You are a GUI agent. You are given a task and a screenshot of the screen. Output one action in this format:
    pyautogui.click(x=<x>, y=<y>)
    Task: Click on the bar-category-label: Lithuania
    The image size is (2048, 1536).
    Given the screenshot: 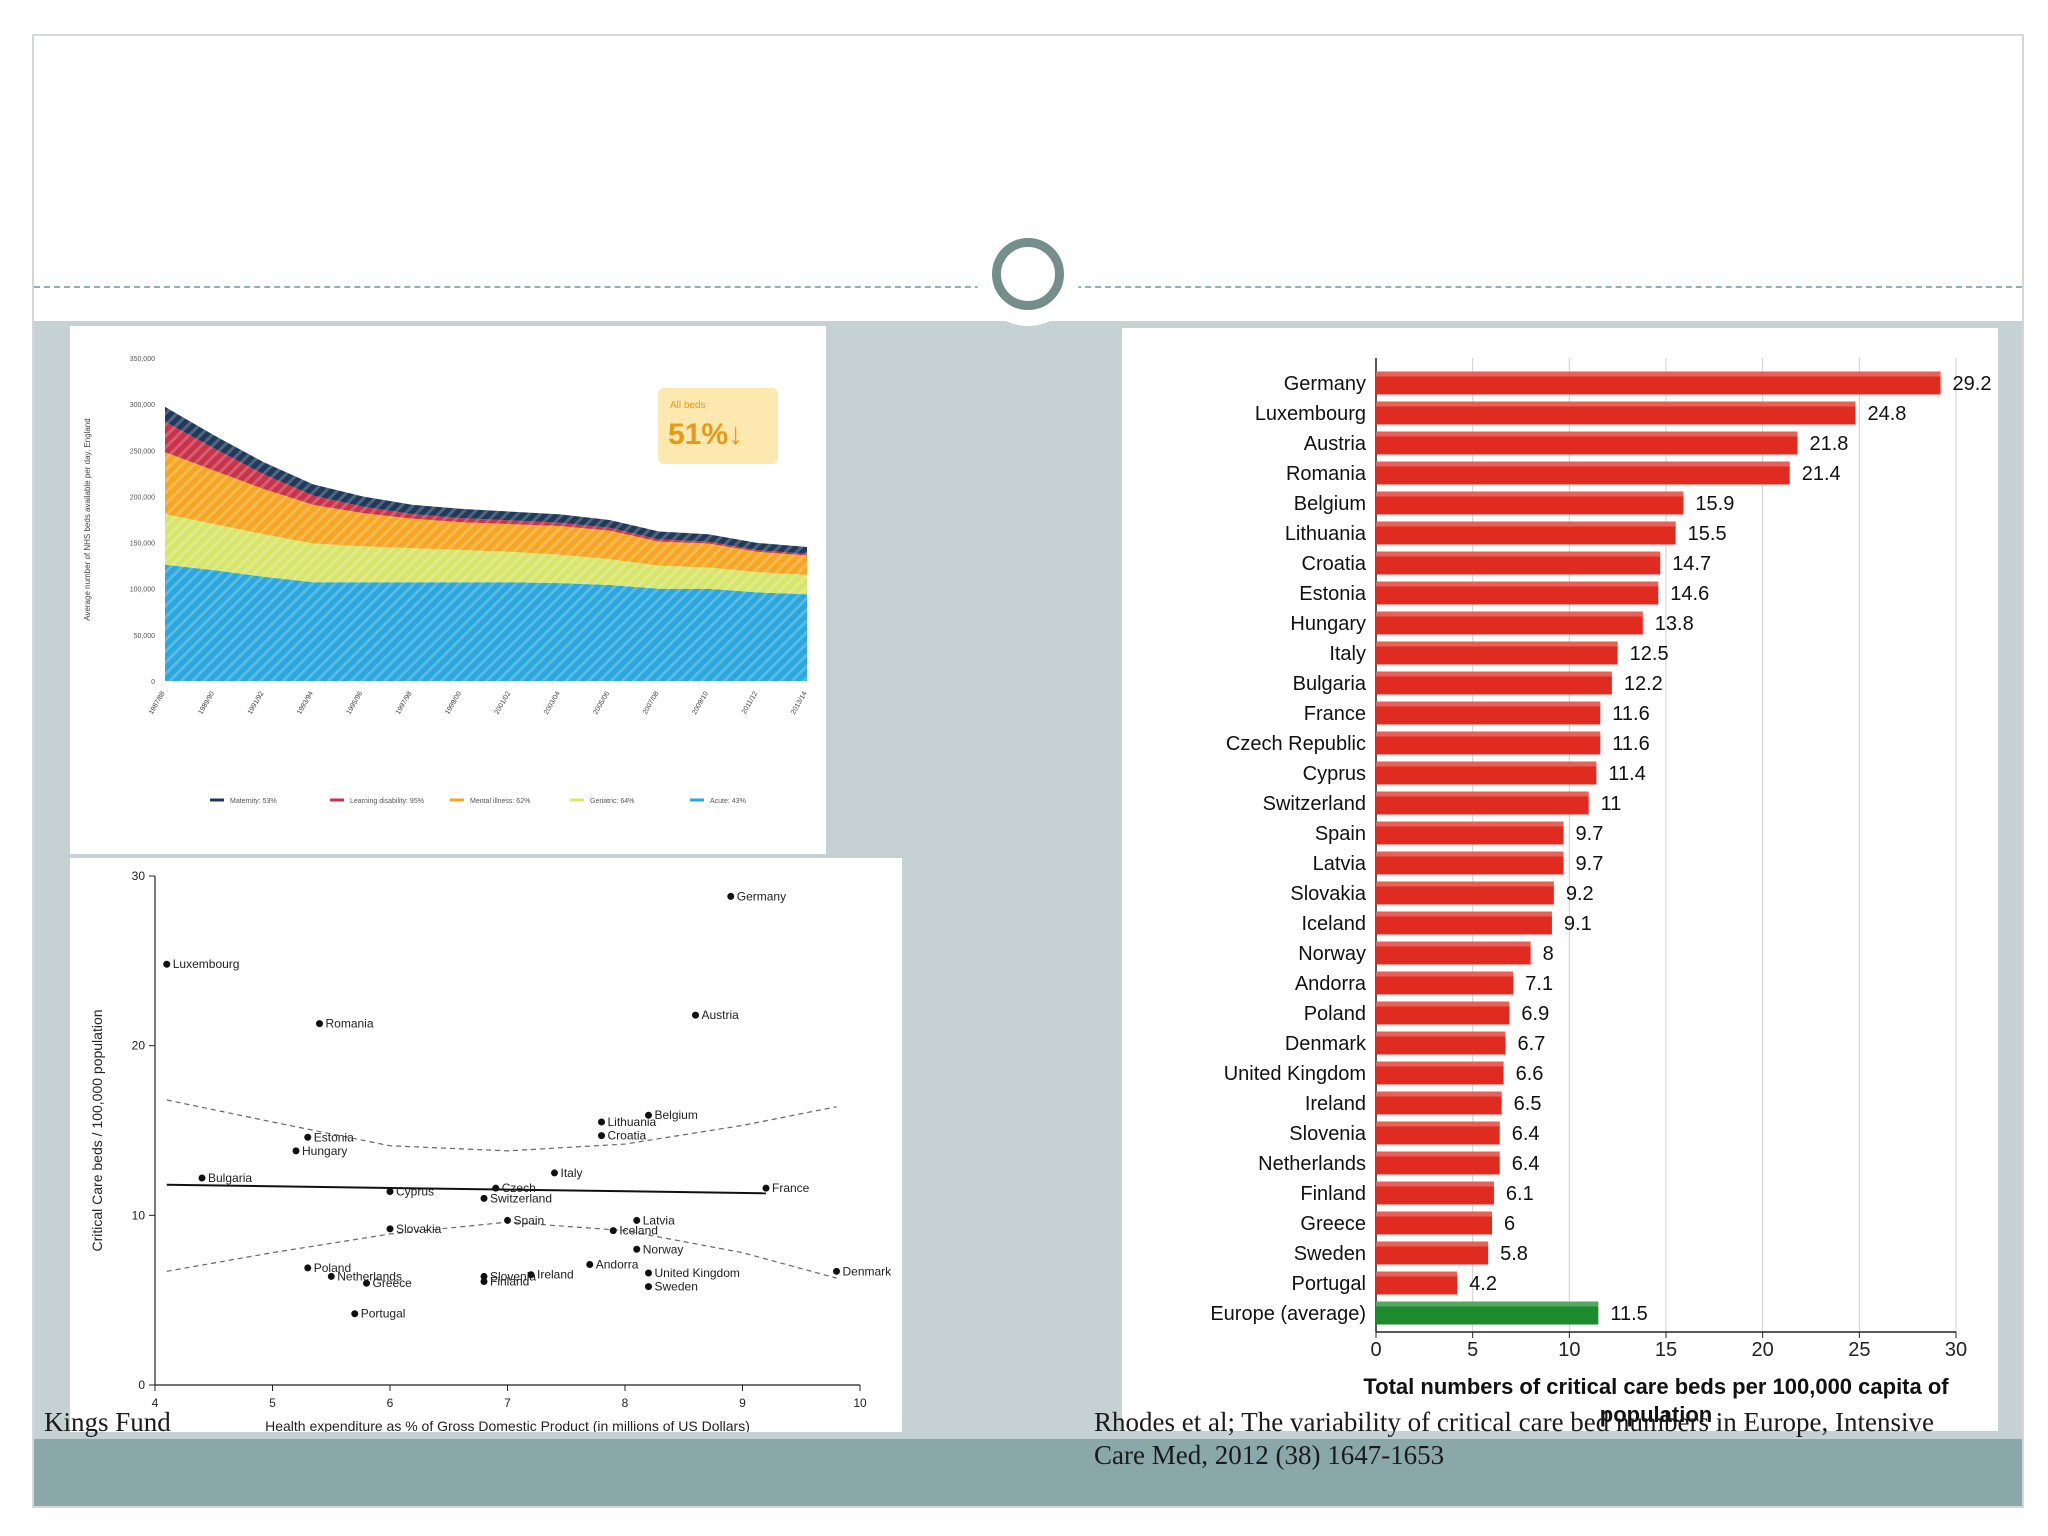 What is the action you would take?
    pyautogui.click(x=1326, y=534)
    